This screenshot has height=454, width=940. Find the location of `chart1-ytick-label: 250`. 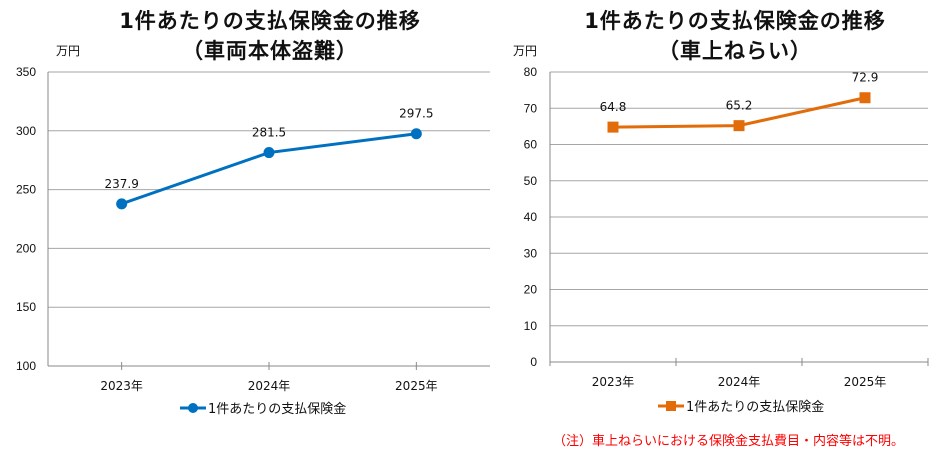

chart1-ytick-label: 250 is located at coordinates (26, 190).